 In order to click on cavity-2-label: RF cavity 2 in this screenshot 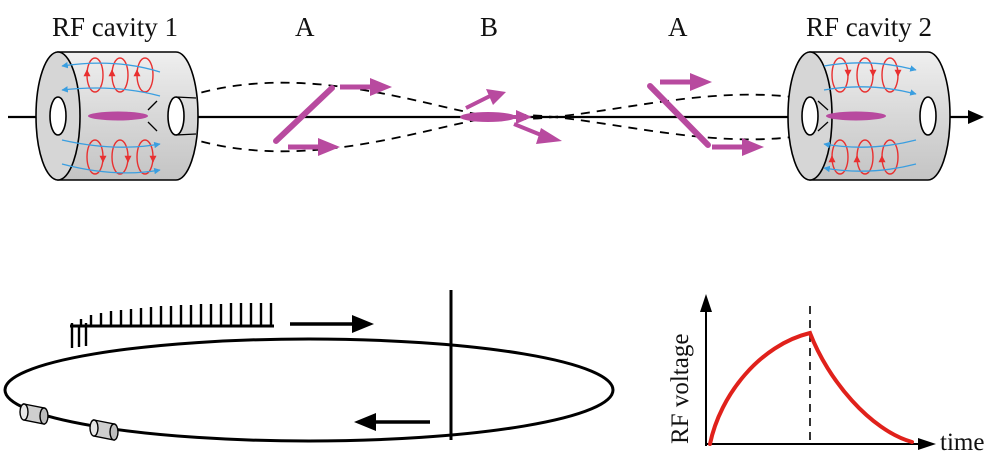, I will do `click(869, 27)`.